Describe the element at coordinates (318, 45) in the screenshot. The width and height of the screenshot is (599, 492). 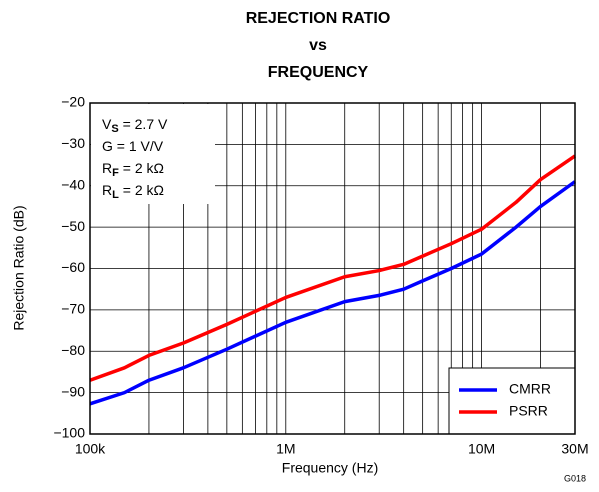
I see `chart-title: vs` at that location.